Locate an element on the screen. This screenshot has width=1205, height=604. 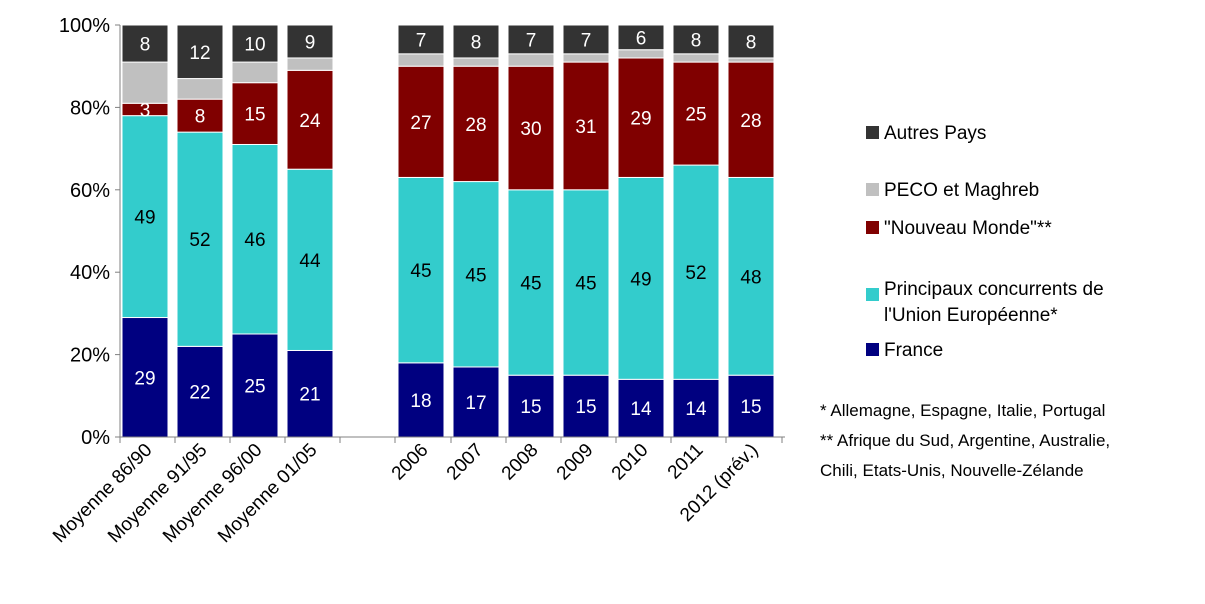
y-tick-label: 80% is located at coordinates (90, 108).